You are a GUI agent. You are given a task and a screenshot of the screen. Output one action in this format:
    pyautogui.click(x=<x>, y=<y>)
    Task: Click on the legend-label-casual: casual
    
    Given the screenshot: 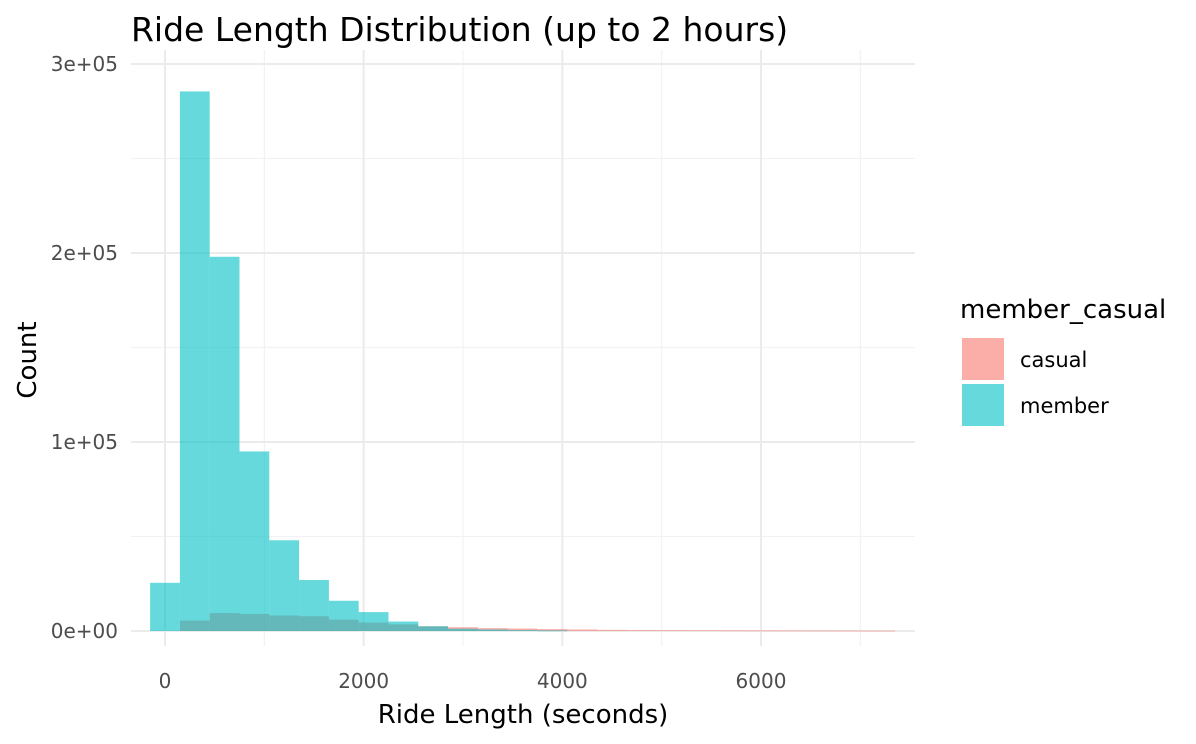 What is the action you would take?
    pyautogui.click(x=1053, y=360)
    